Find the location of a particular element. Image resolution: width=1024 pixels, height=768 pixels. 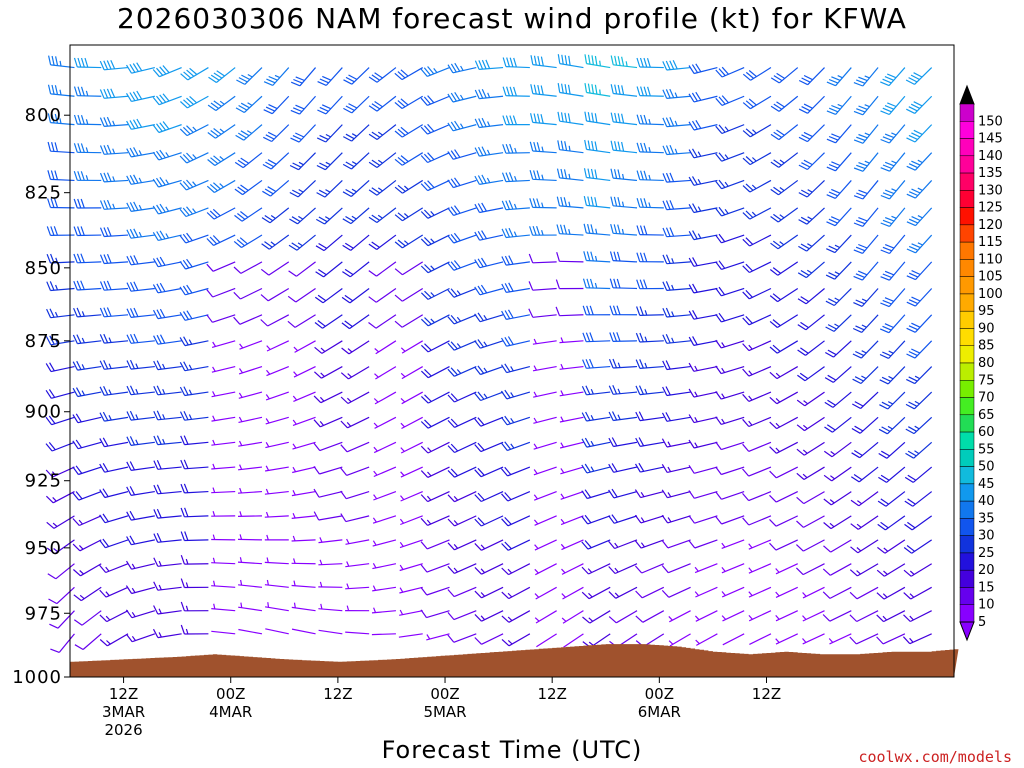

colorbar-swatch is located at coordinates (967, 458).